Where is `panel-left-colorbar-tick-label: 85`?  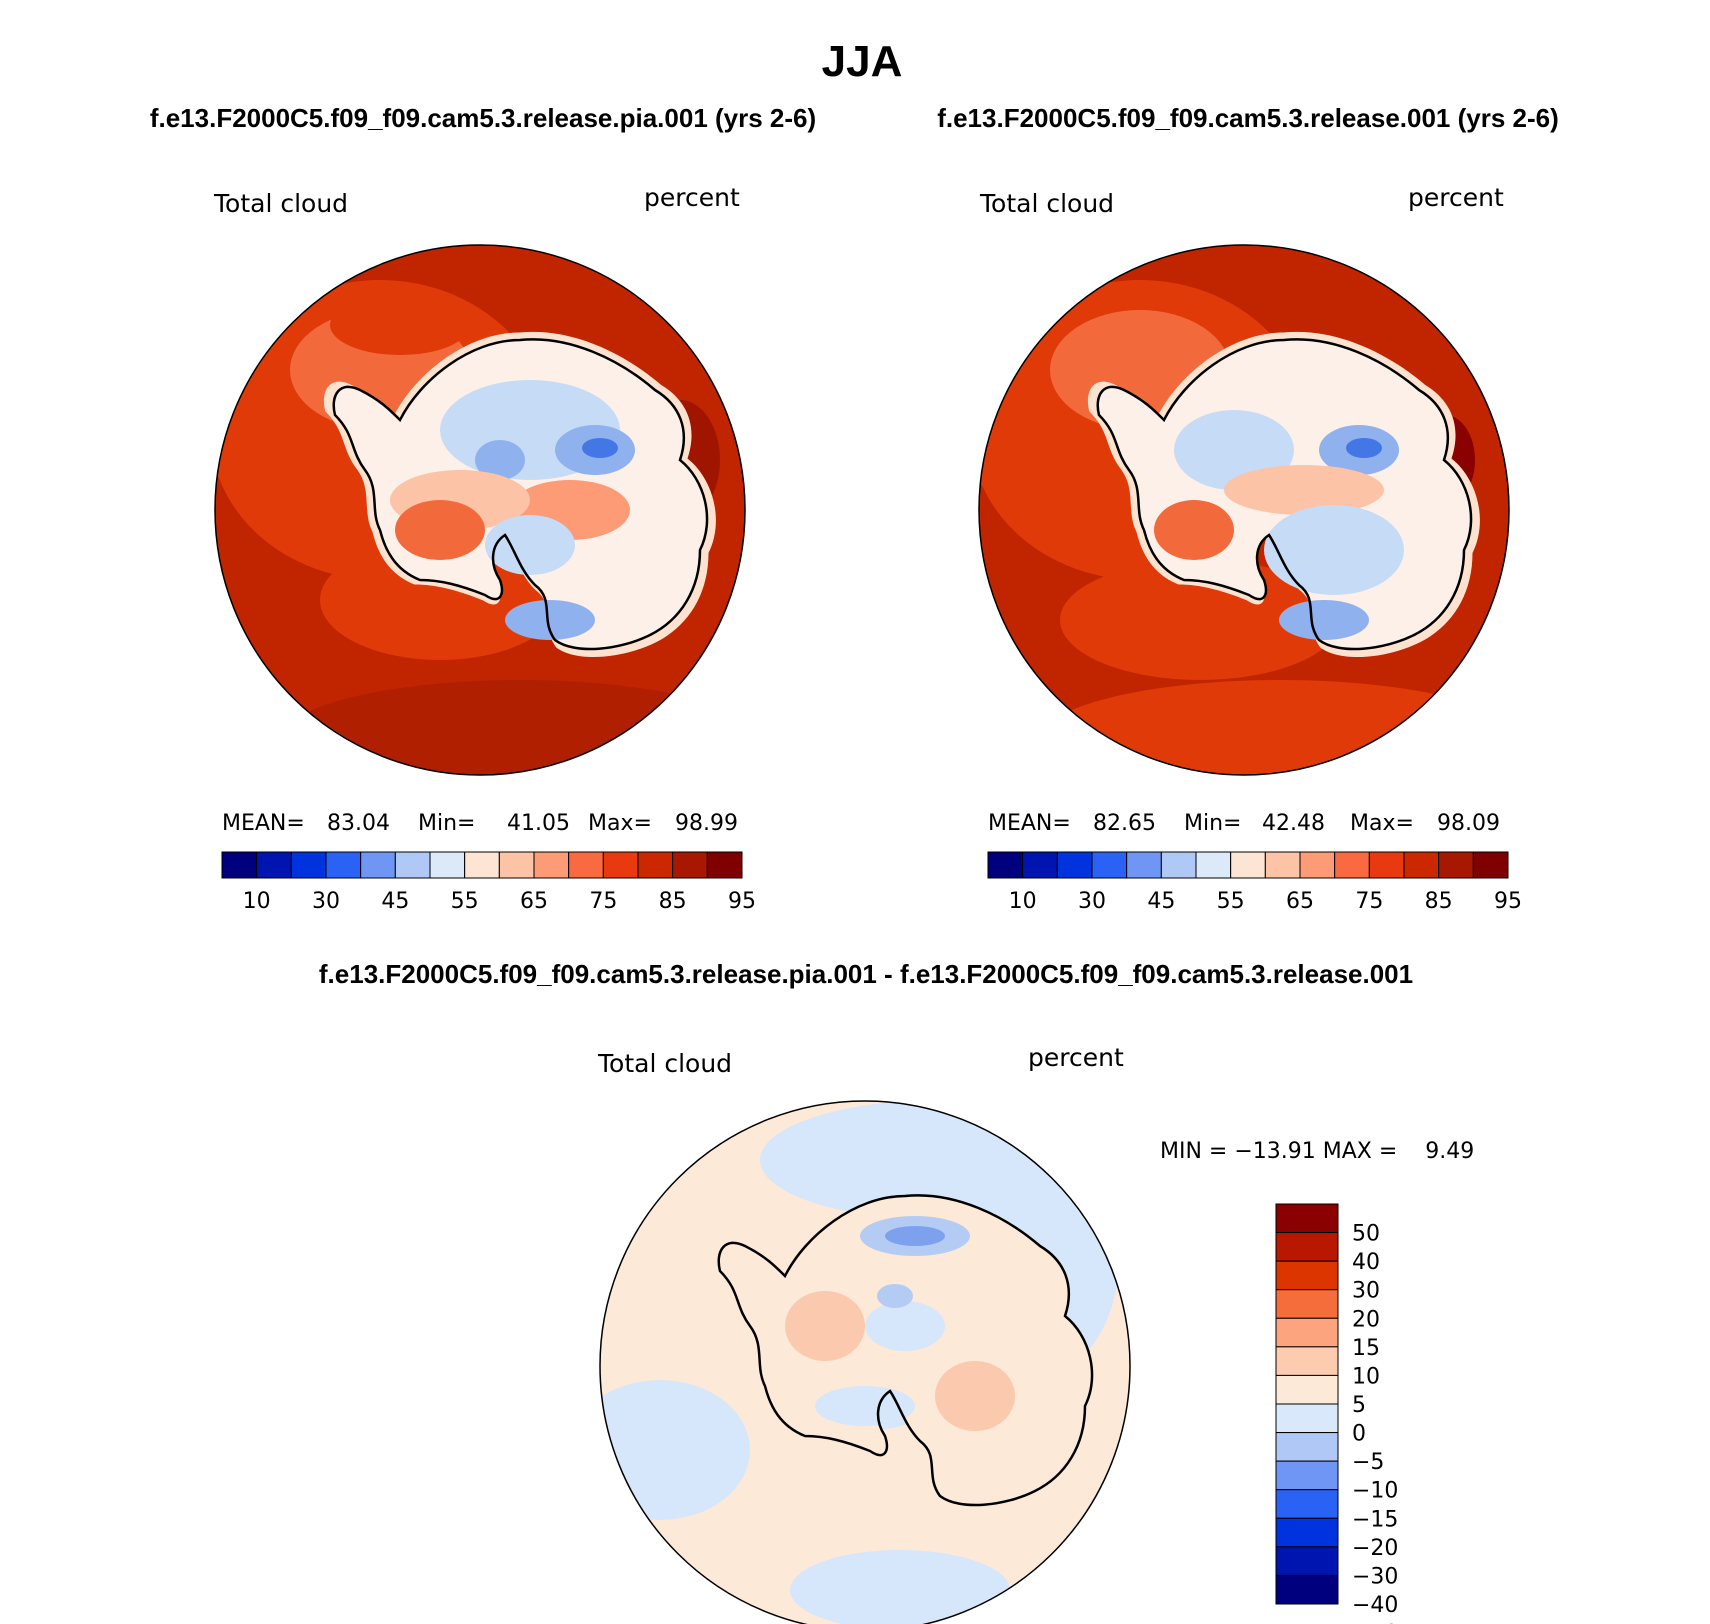 panel-left-colorbar-tick-label: 85 is located at coordinates (673, 901).